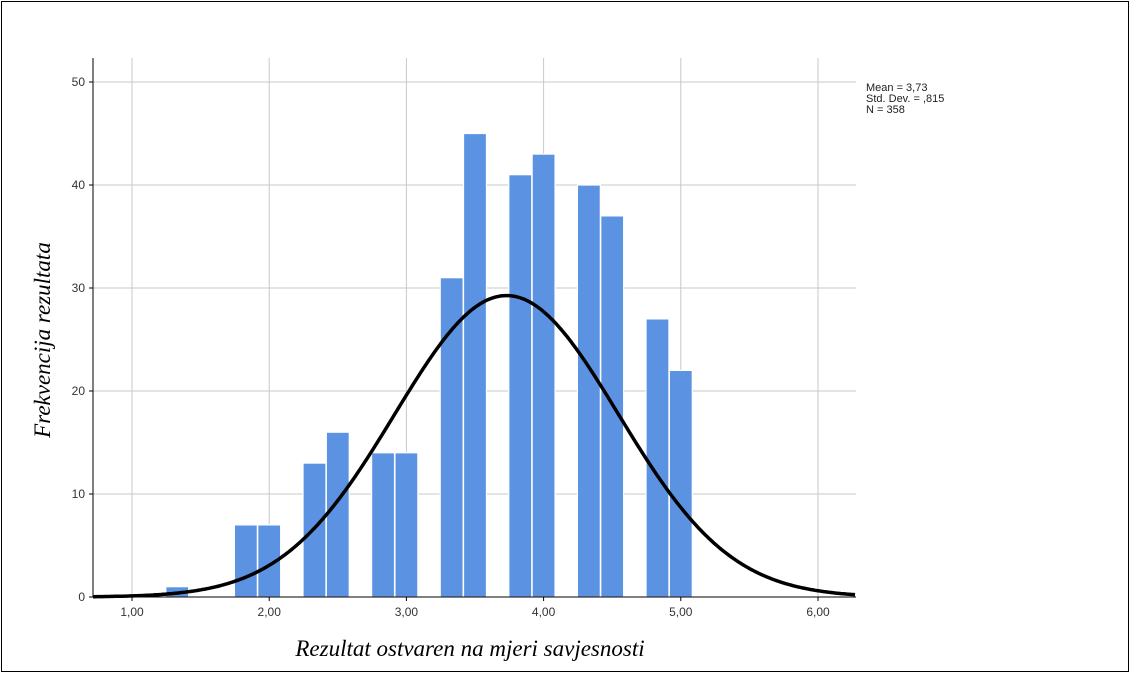 The width and height of the screenshot is (1132, 675). I want to click on x-axis-title: Rezultat ostvaren na mjeri savjesnosti, so click(469, 648).